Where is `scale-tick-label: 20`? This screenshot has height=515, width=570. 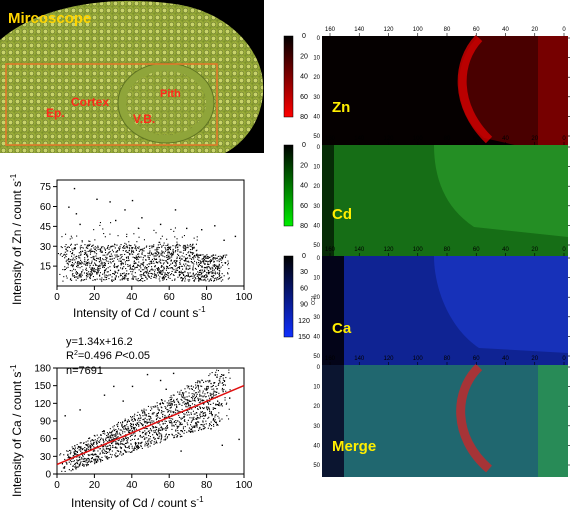
scale-tick-label: 20 is located at coordinates (304, 56).